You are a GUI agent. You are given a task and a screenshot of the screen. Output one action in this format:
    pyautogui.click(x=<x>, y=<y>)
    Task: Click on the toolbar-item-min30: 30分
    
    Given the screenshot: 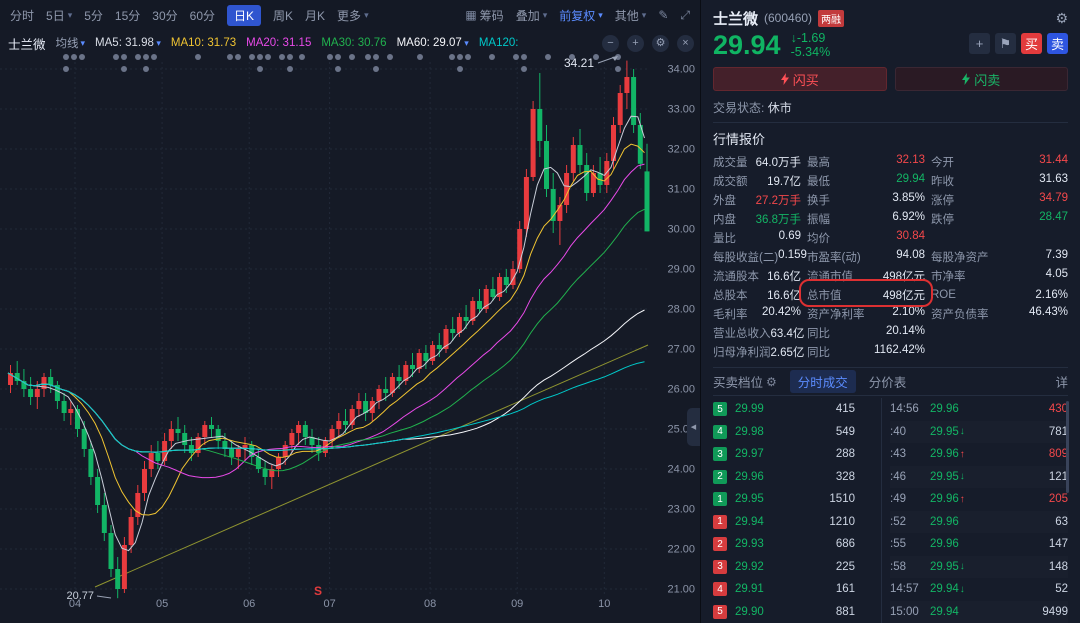 What is the action you would take?
    pyautogui.click(x=164, y=15)
    